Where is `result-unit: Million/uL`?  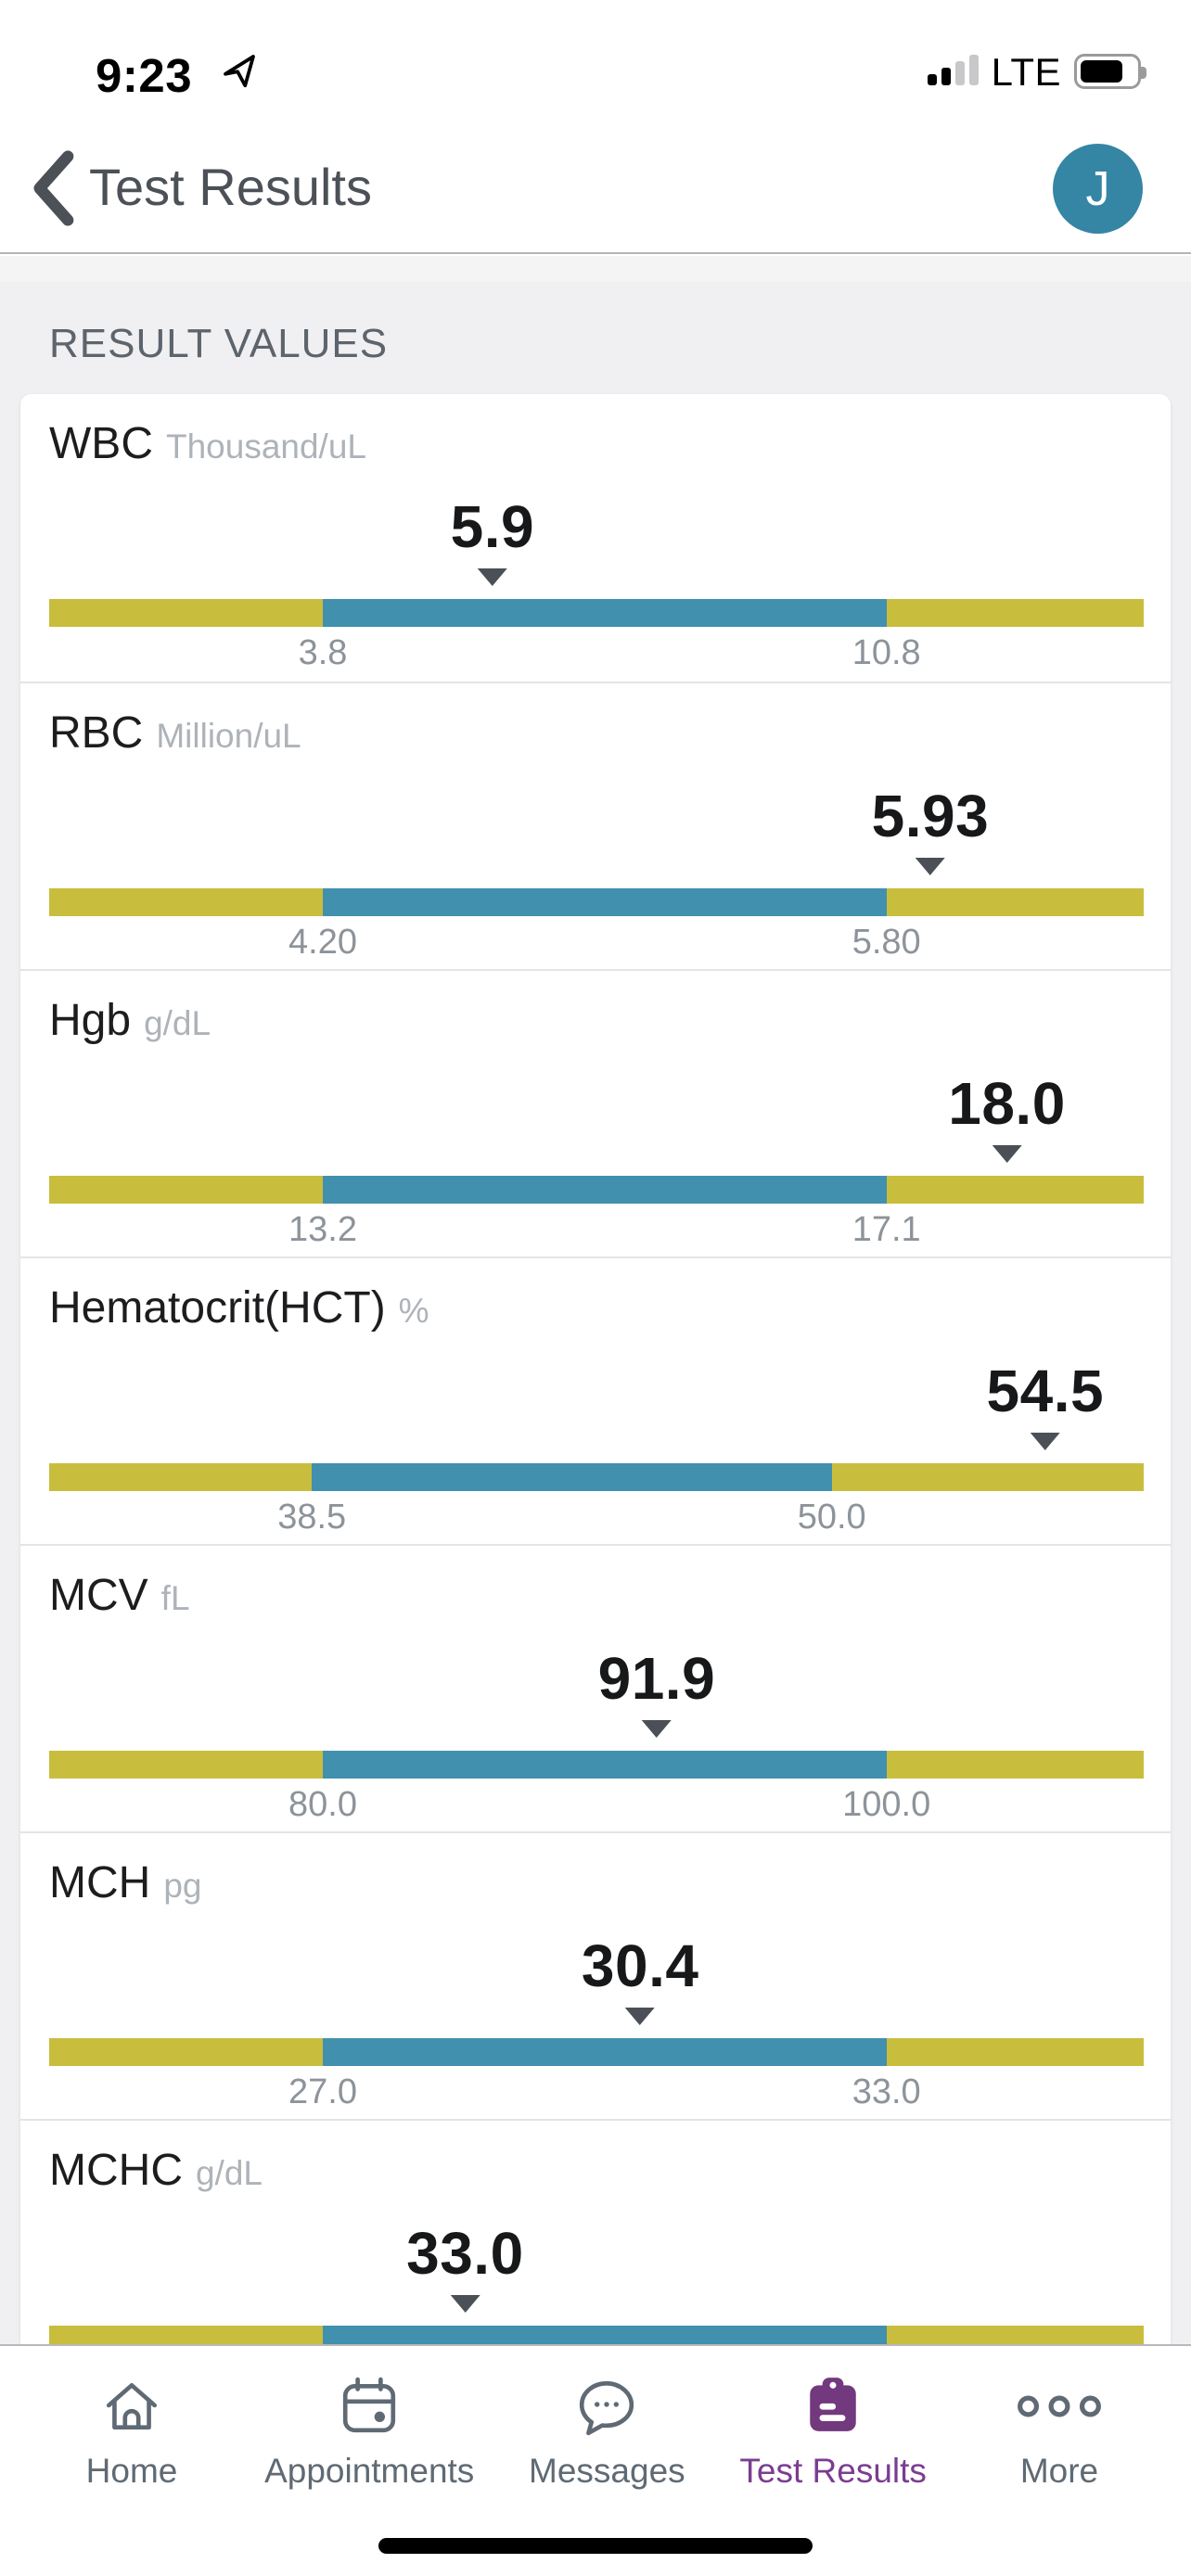 result-unit: Million/uL is located at coordinates (228, 736).